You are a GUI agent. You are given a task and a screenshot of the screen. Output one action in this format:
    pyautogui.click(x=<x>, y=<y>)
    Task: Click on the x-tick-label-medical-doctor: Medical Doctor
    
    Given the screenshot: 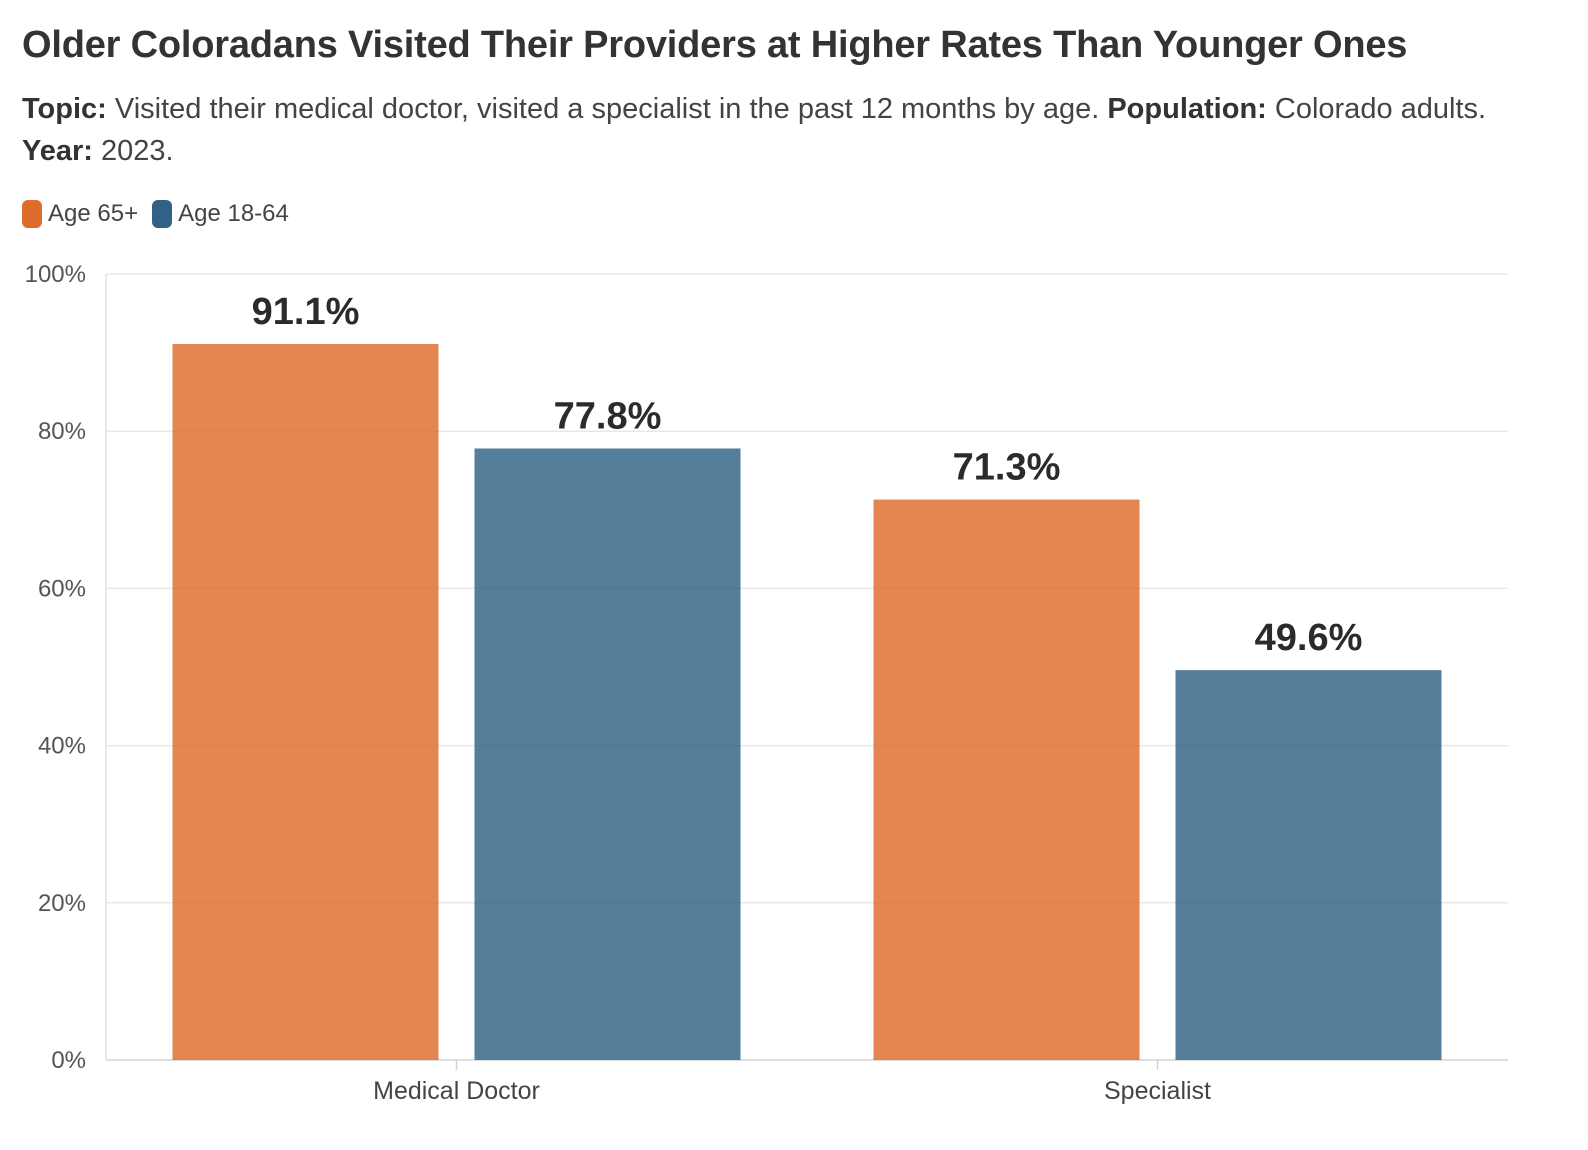 What is the action you would take?
    pyautogui.click(x=456, y=1091)
    